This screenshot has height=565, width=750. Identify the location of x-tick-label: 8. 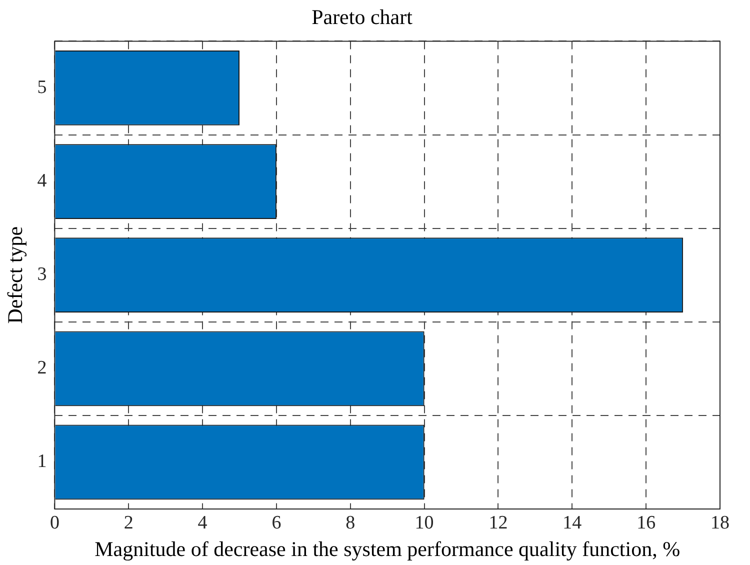
(351, 523).